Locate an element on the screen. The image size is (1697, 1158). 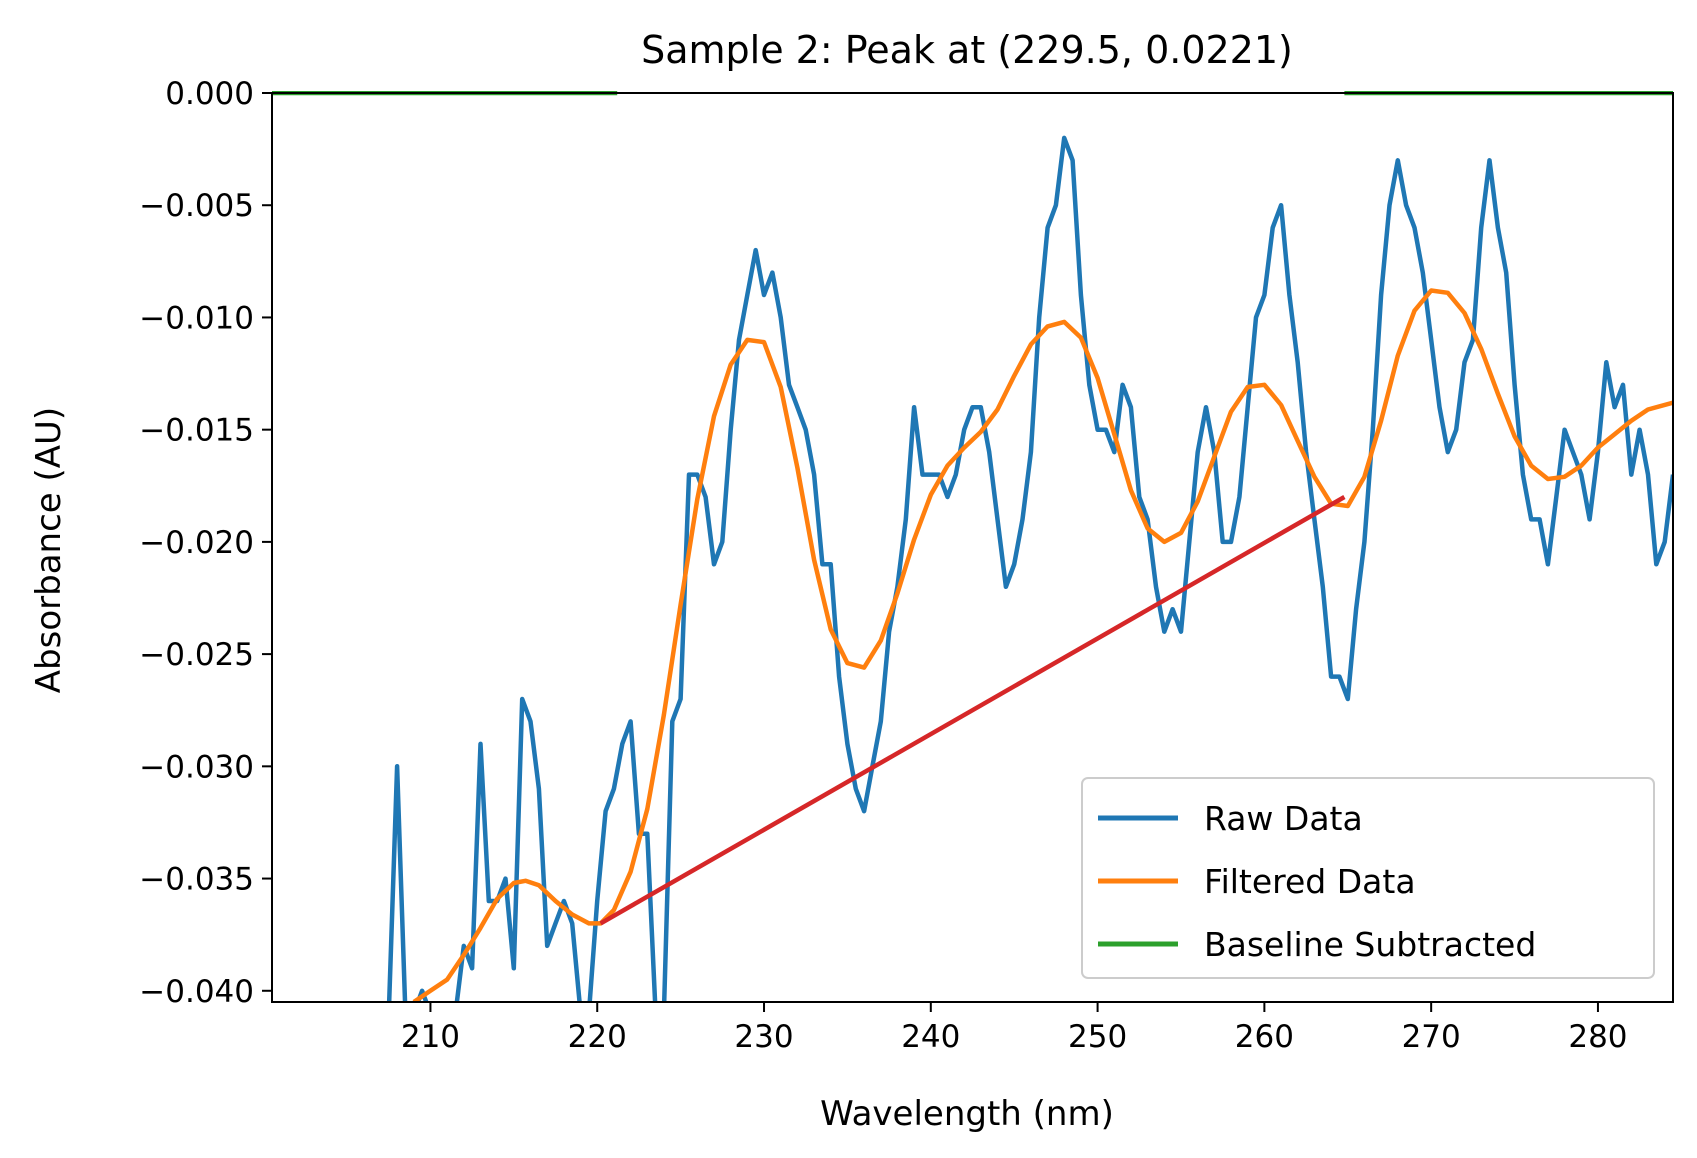
y-tick-label: −0.010 is located at coordinates (196, 318).